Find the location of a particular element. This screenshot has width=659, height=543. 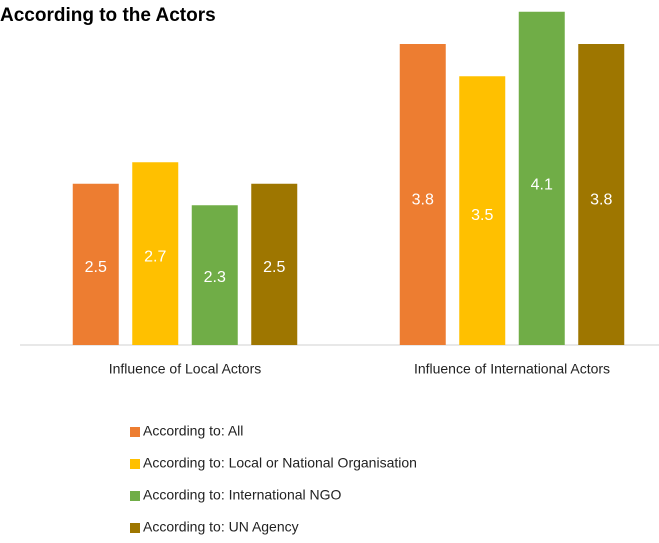

data-label: 2.3 is located at coordinates (215, 277).